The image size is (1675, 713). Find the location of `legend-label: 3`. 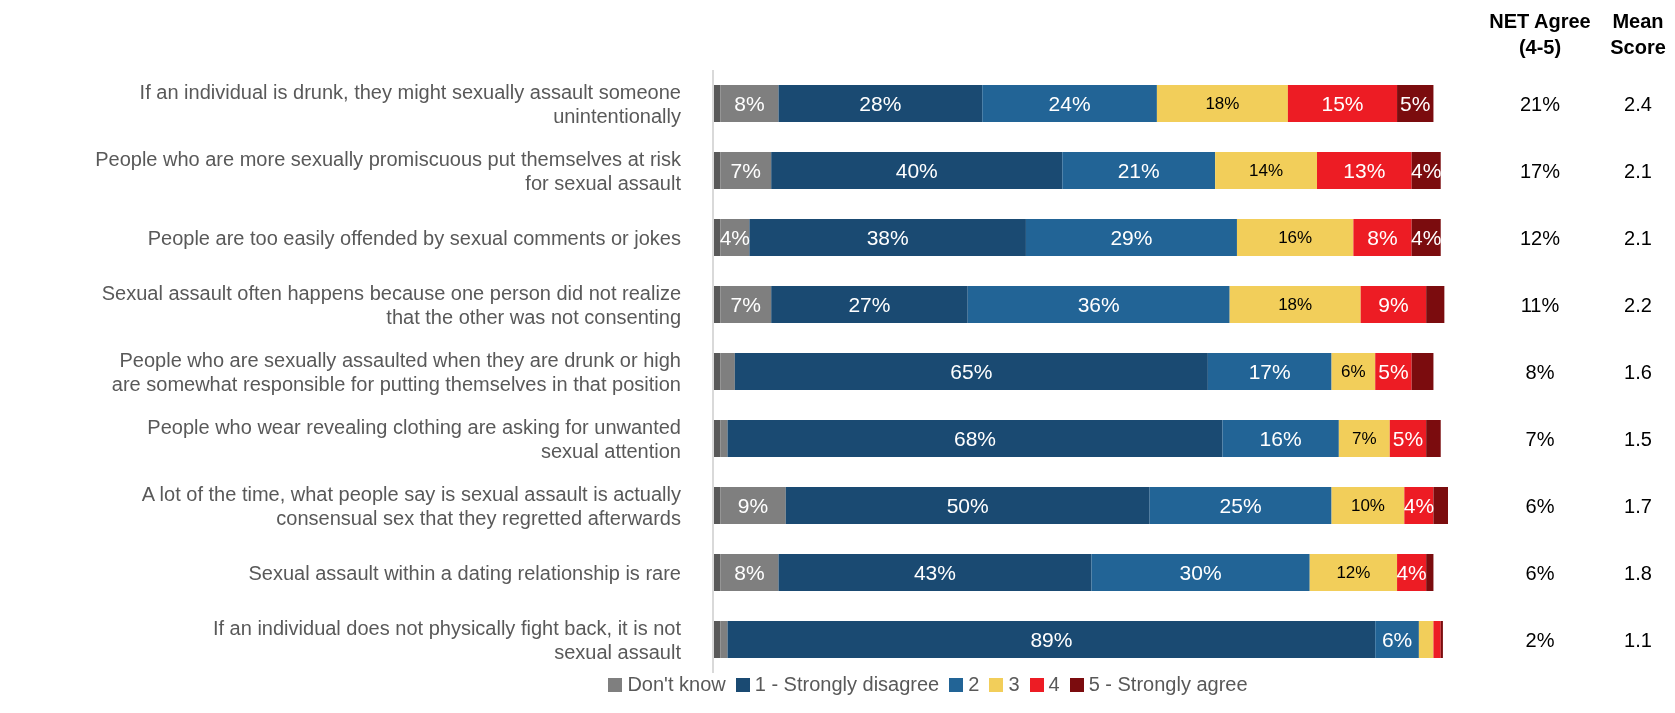

legend-label: 3 is located at coordinates (1013, 684).